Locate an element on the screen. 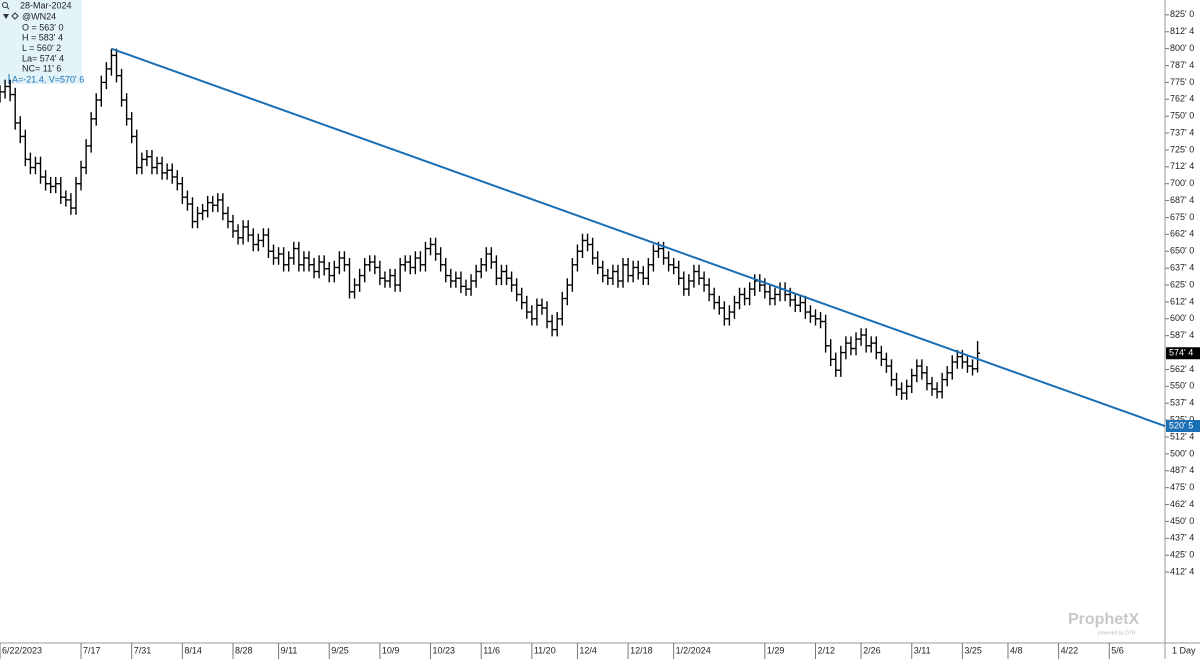 This screenshot has width=1200, height=659. watermark: ProphetX is located at coordinates (1103, 619).